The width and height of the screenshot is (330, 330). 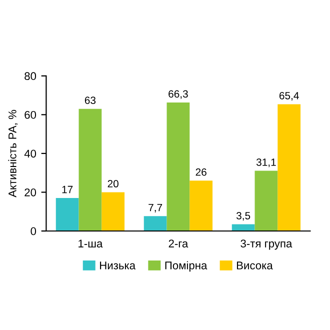 I want to click on legend-label: Висока, so click(x=254, y=266).